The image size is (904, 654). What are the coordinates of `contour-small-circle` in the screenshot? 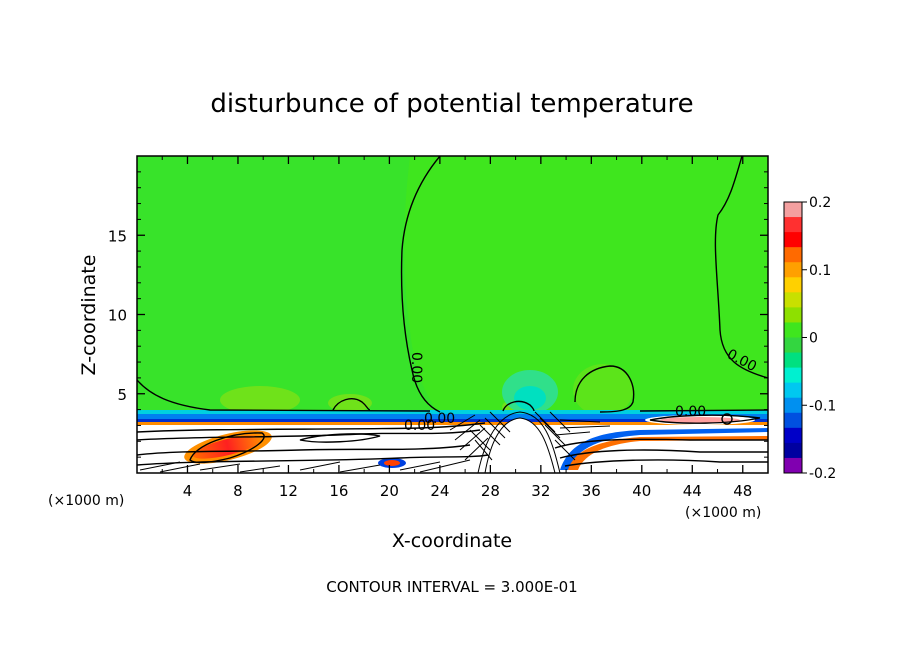 It's located at (727, 419).